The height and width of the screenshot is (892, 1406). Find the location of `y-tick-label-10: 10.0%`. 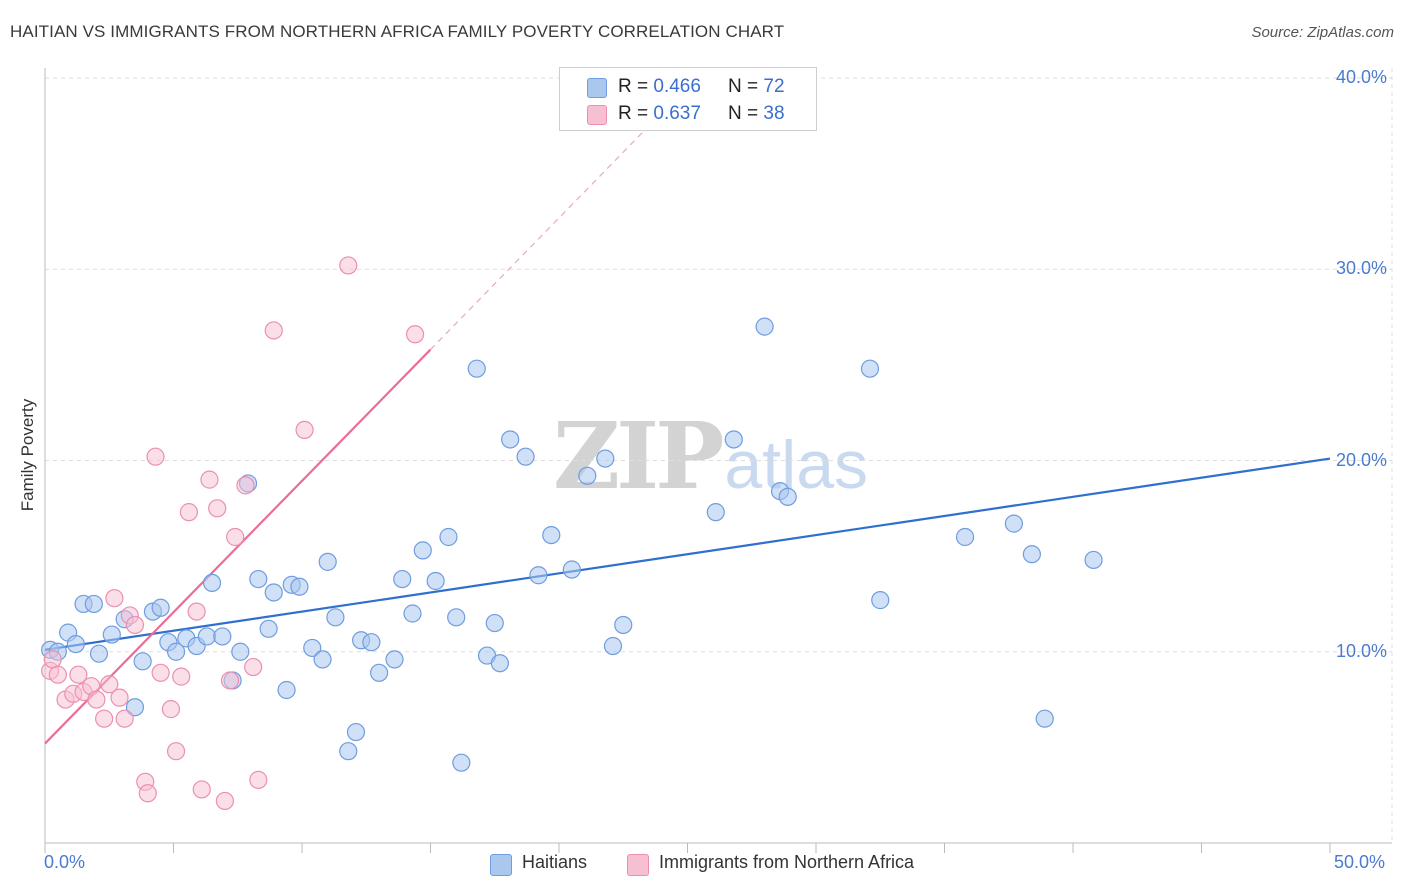

y-tick-label-10: 10.0% is located at coordinates (1362, 650).